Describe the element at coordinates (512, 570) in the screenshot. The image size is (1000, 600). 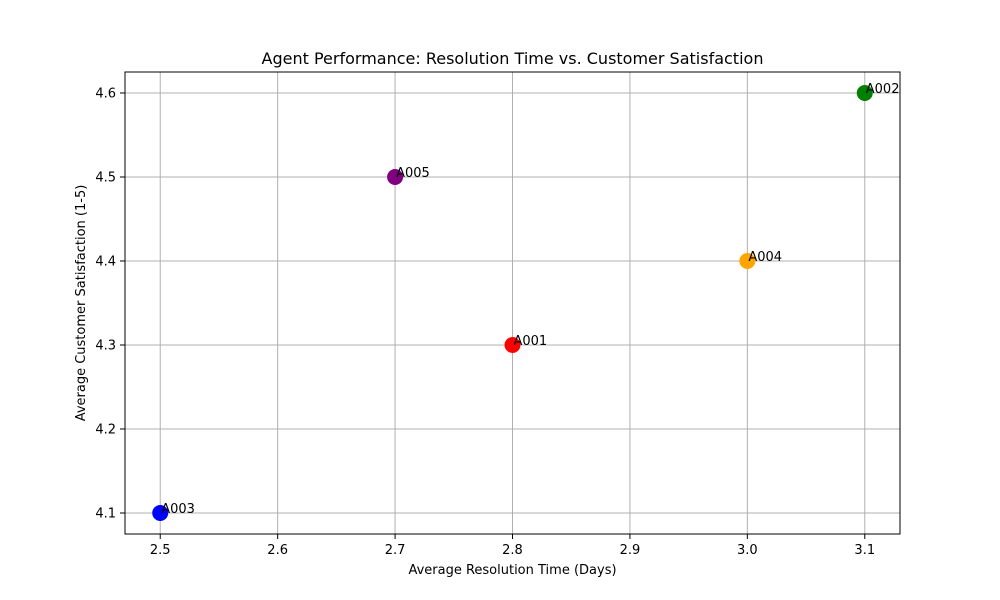
I see `x-axis-label: Average Resolution Time (Days)` at that location.